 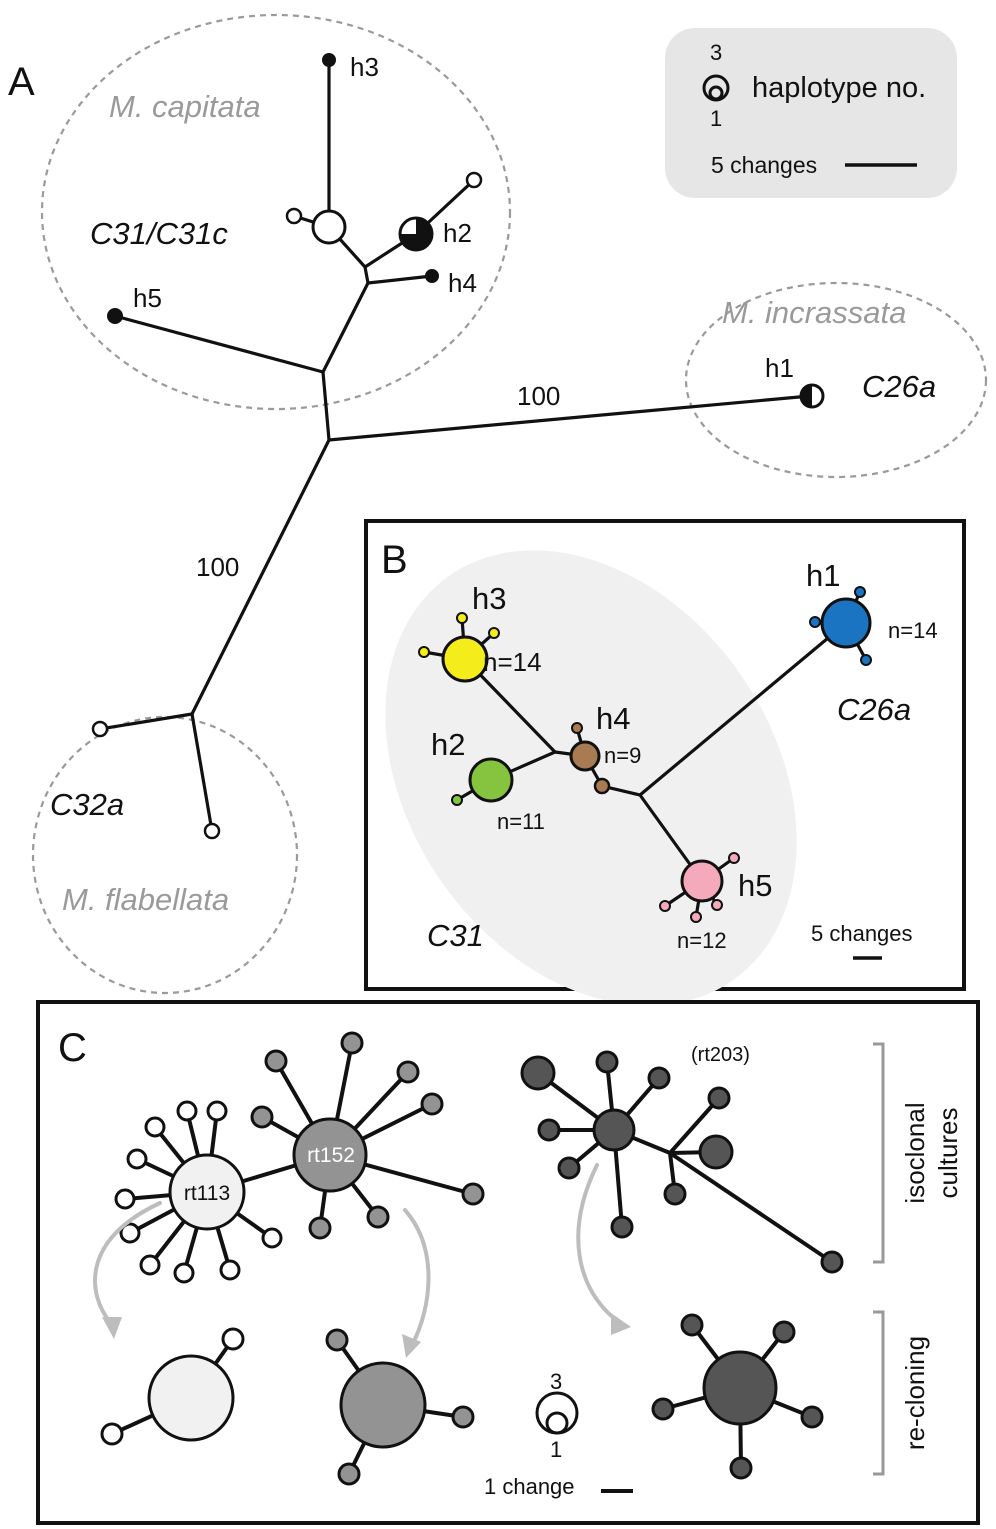 I want to click on species-flabellata: M. flabellata, so click(x=145, y=899).